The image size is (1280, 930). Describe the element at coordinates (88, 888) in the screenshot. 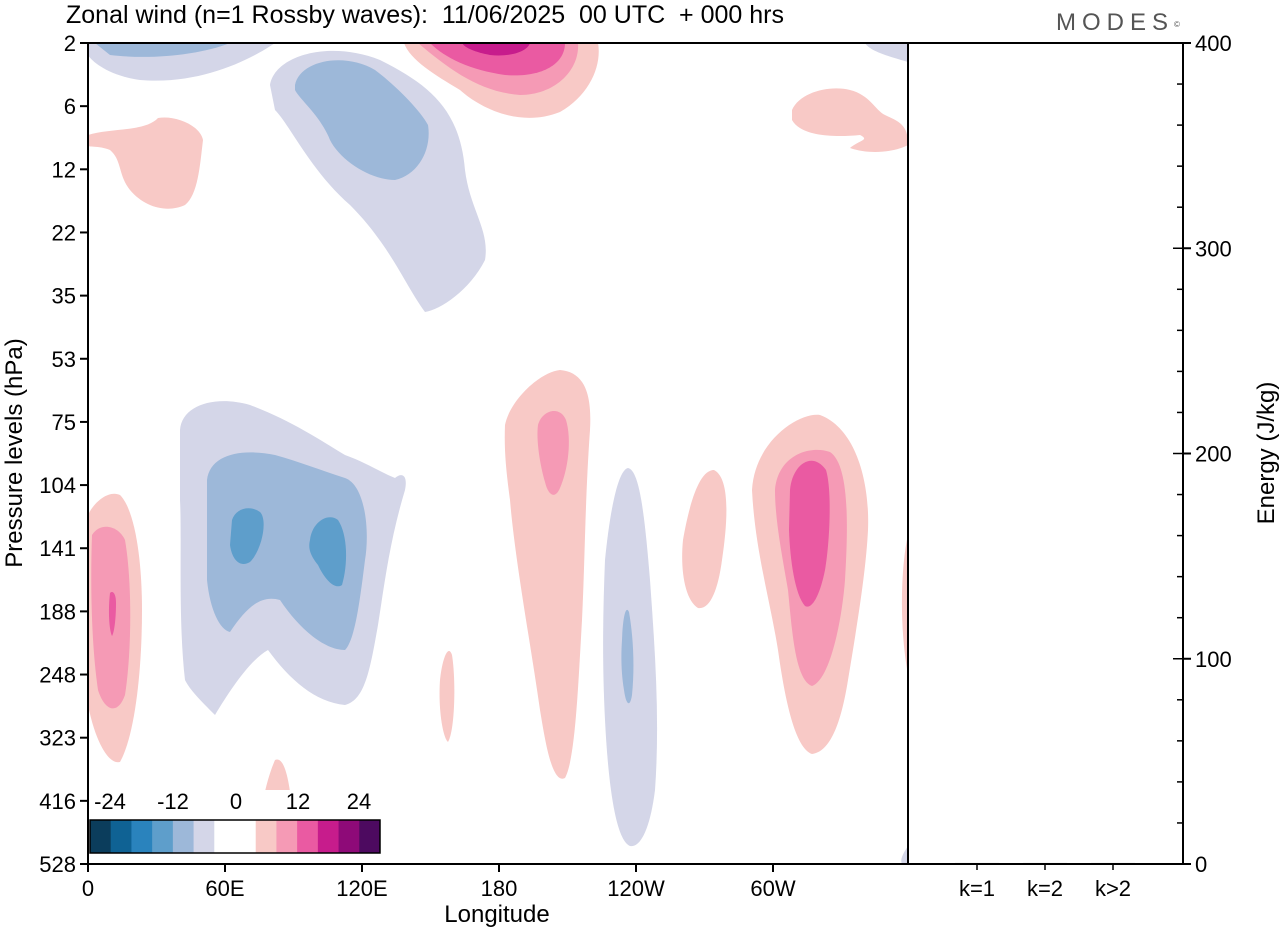

I see `x-tick-label: 0` at that location.